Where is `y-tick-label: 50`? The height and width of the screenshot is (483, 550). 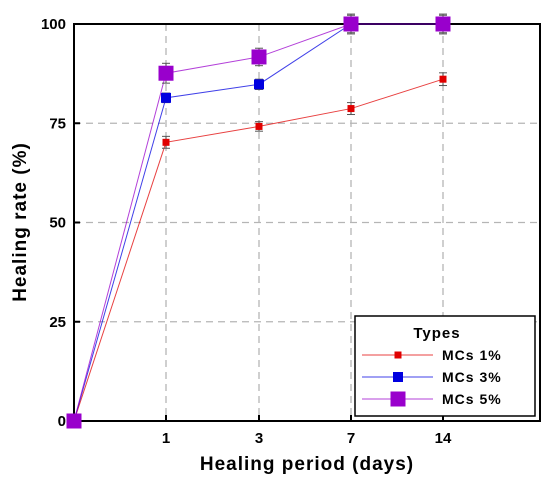 y-tick-label: 50 is located at coordinates (57, 223).